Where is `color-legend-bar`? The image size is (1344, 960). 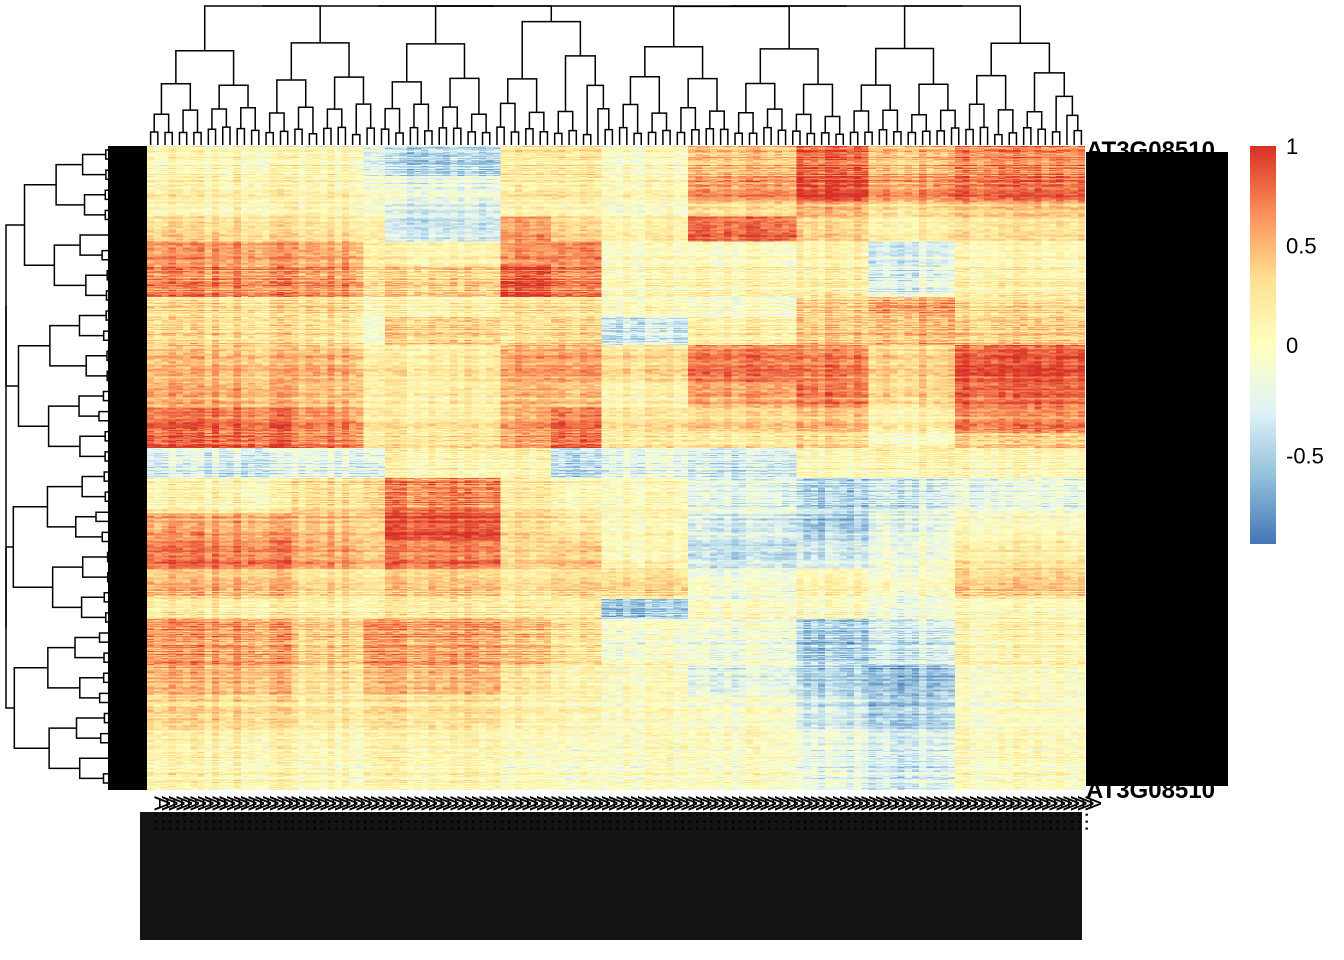 color-legend-bar is located at coordinates (1263, 345).